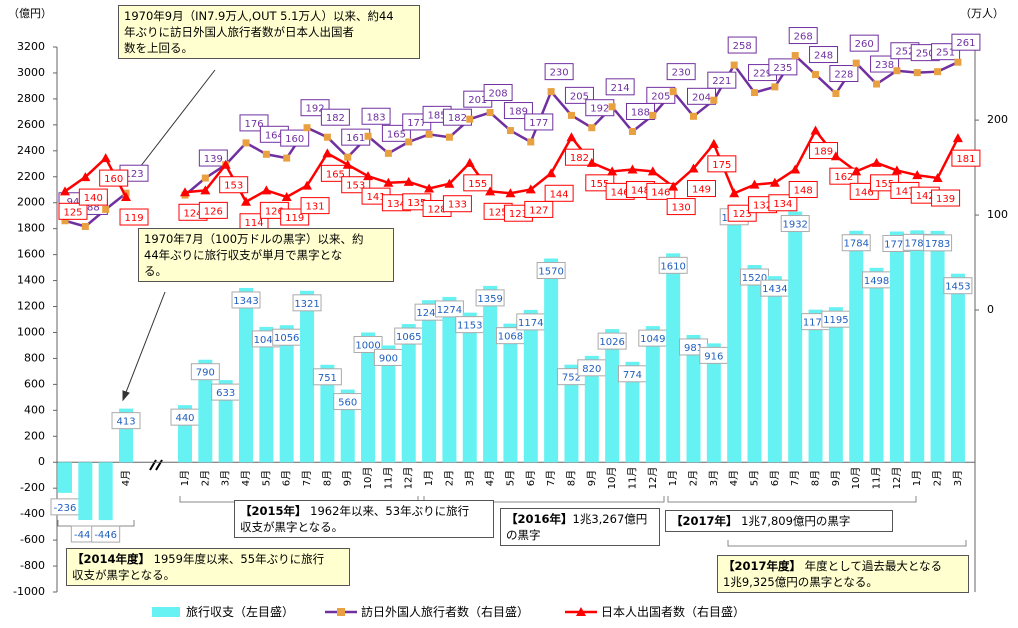 The height and width of the screenshot is (628, 1018). I want to click on annotation-text: 年ぶりに訪日外国人旅行者数が日本人出国者, so click(239, 32).